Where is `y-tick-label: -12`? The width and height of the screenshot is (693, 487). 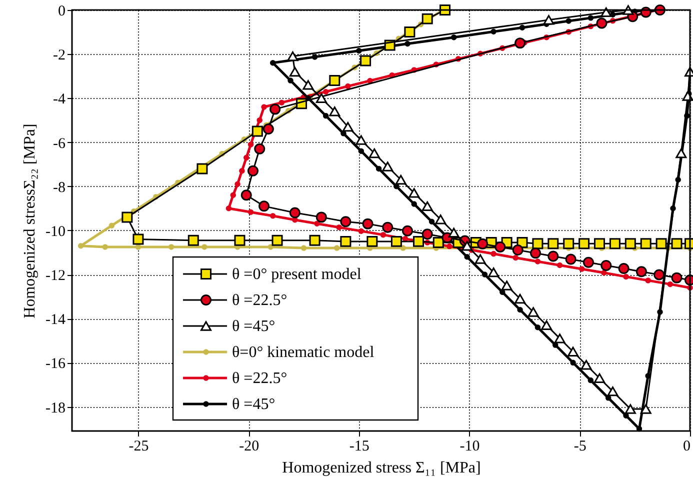
y-tick-label: -12 is located at coordinates (56, 276).